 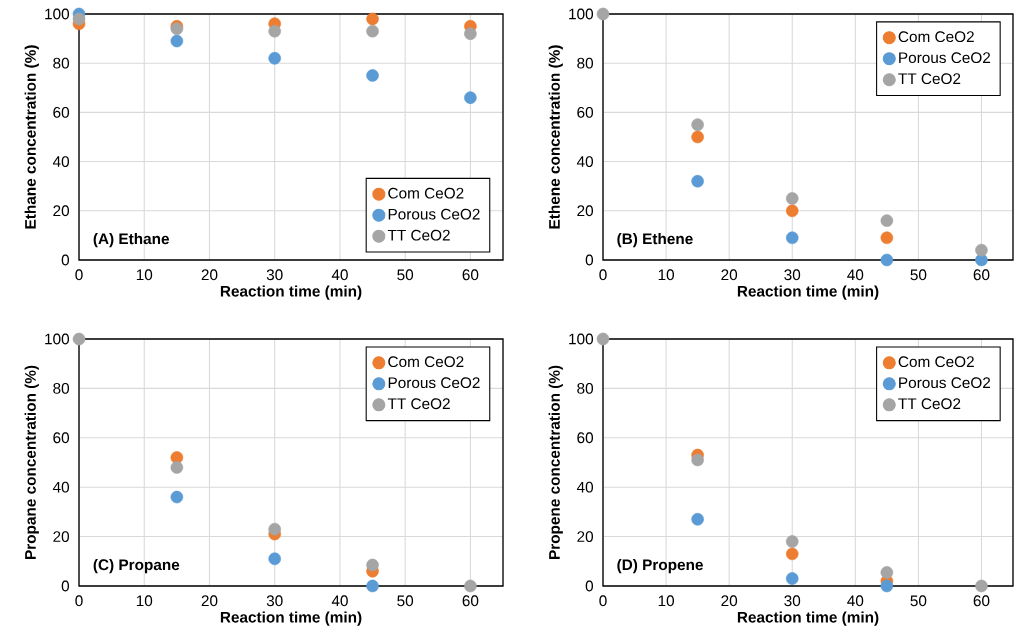 What do you see at coordinates (655, 240) in the screenshot?
I see `annotation: (B) Ethene` at bounding box center [655, 240].